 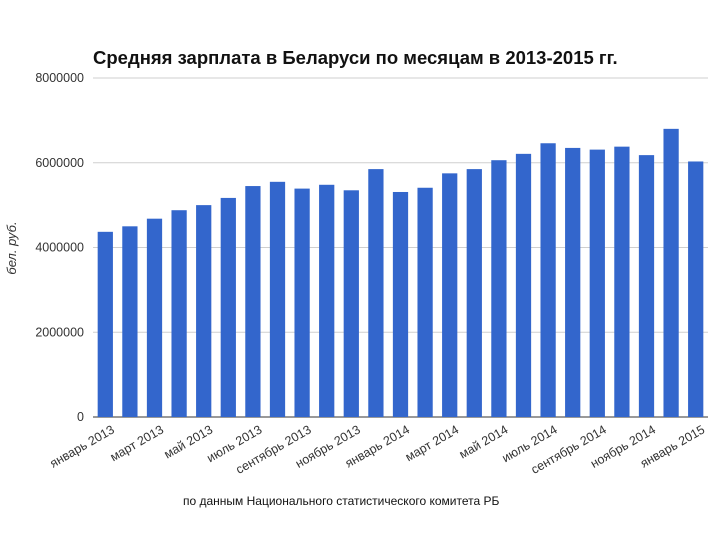 I want to click on x-tick-label: январь 2013, so click(x=82, y=446).